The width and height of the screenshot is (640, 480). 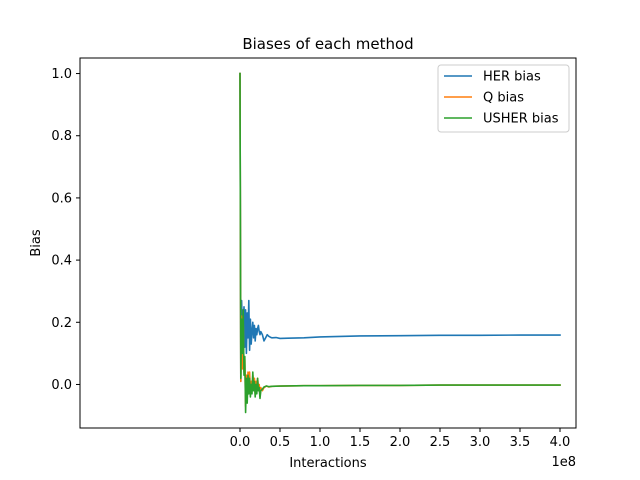 What do you see at coordinates (400, 442) in the screenshot?
I see `x-tick-label: 2.0` at bounding box center [400, 442].